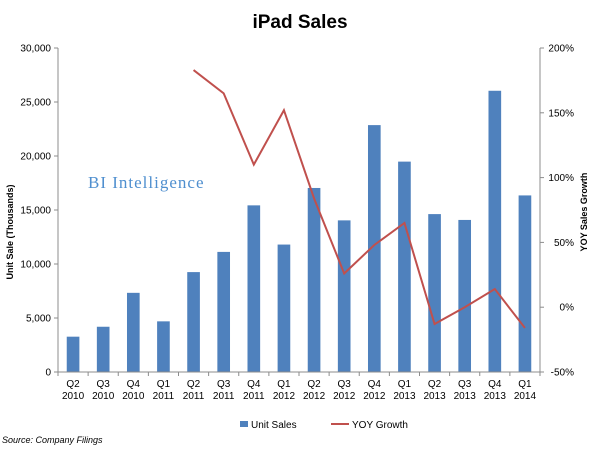 This screenshot has height=450, width=600. Describe the element at coordinates (495, 384) in the screenshot. I see `x-tick-quarter-14: Q4` at that location.